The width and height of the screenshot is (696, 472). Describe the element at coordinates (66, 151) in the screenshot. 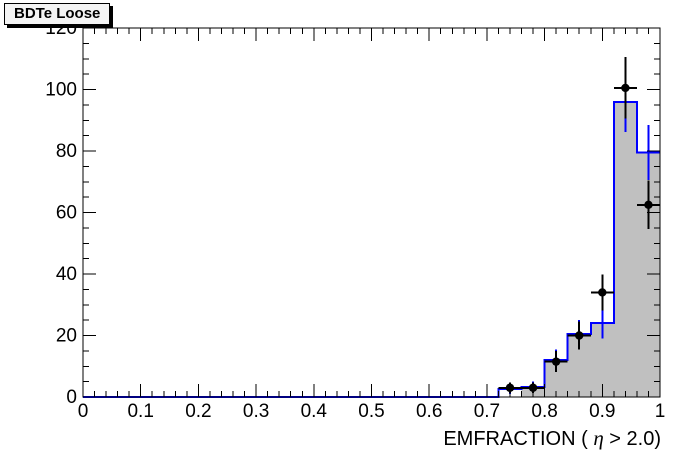

I see `y-axis-tick-label: 80` at that location.